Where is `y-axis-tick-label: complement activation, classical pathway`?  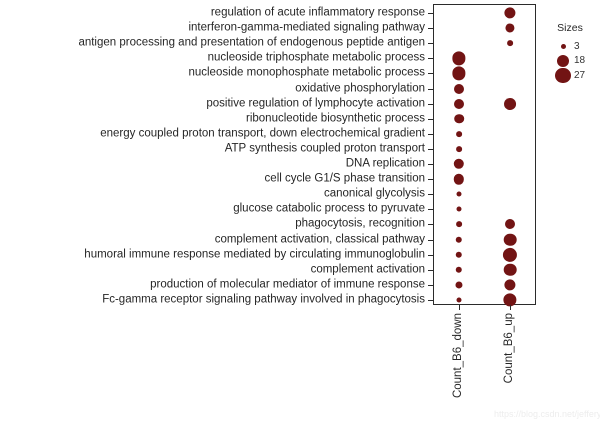 y-axis-tick-label: complement activation, classical pathway is located at coordinates (319, 238).